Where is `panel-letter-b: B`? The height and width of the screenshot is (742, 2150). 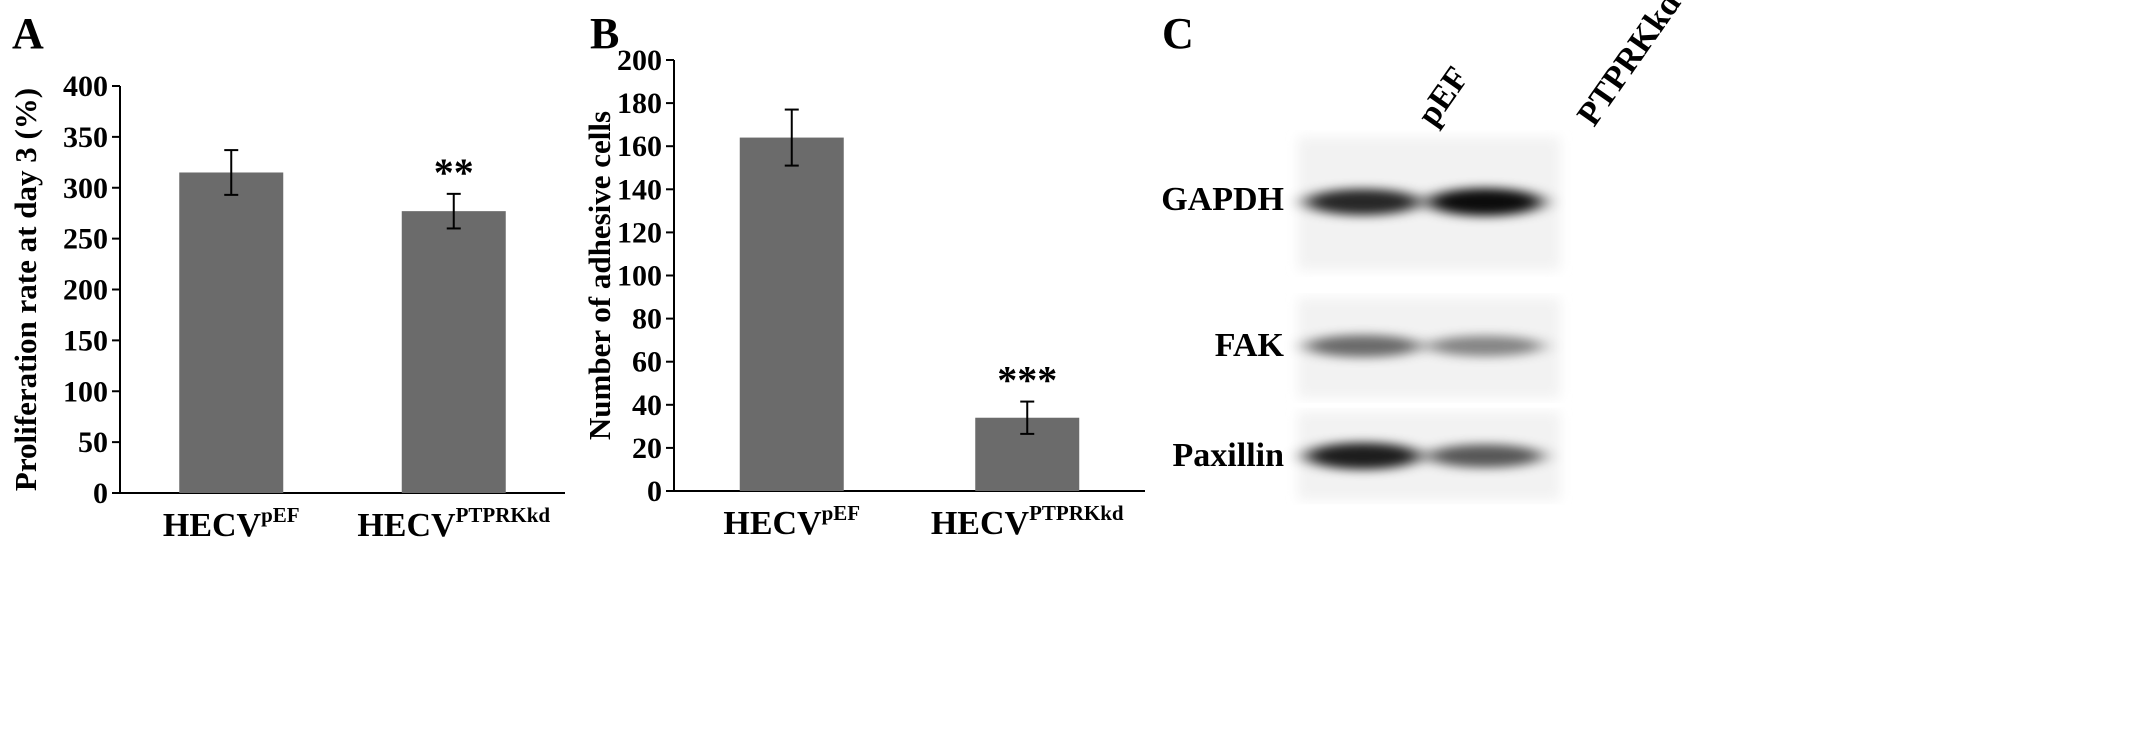 panel-letter-b: B is located at coordinates (605, 33).